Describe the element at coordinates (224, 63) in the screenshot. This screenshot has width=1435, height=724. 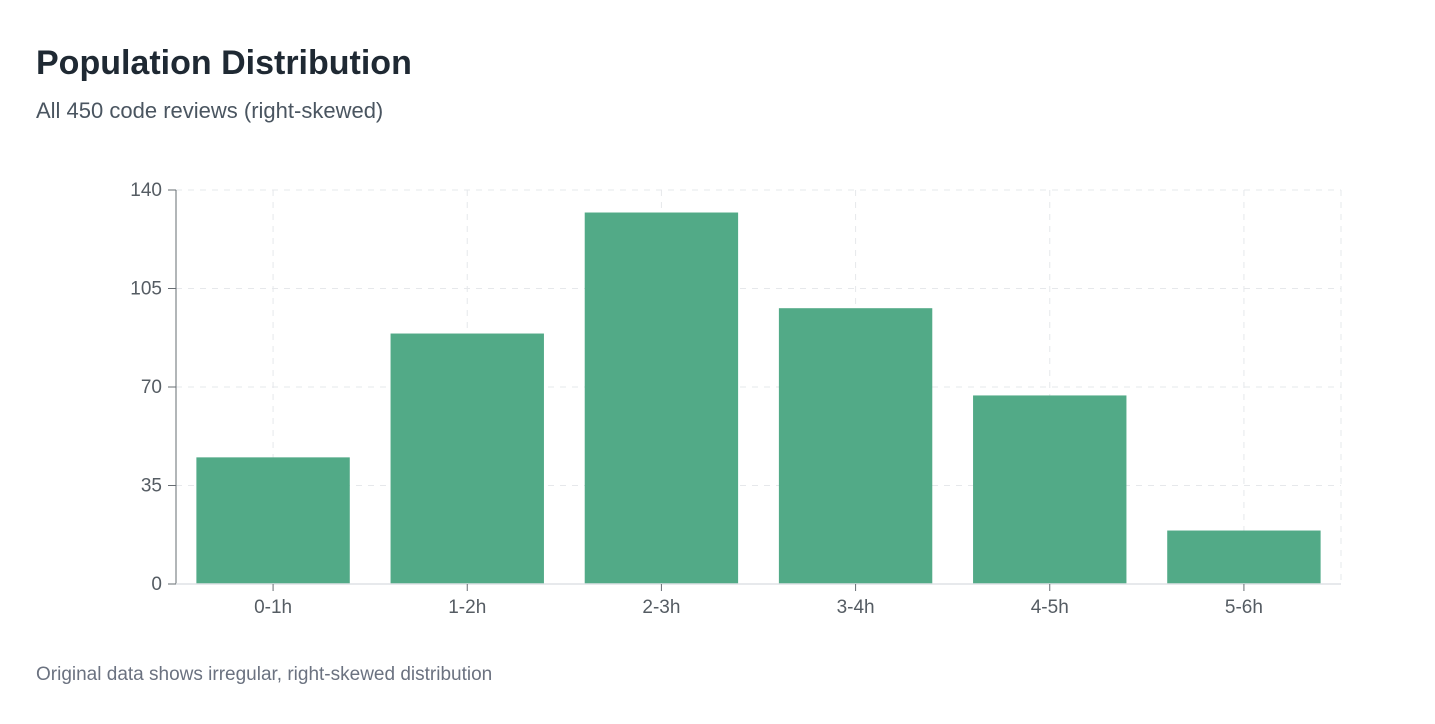
I see `chart-title: Population Distribution` at that location.